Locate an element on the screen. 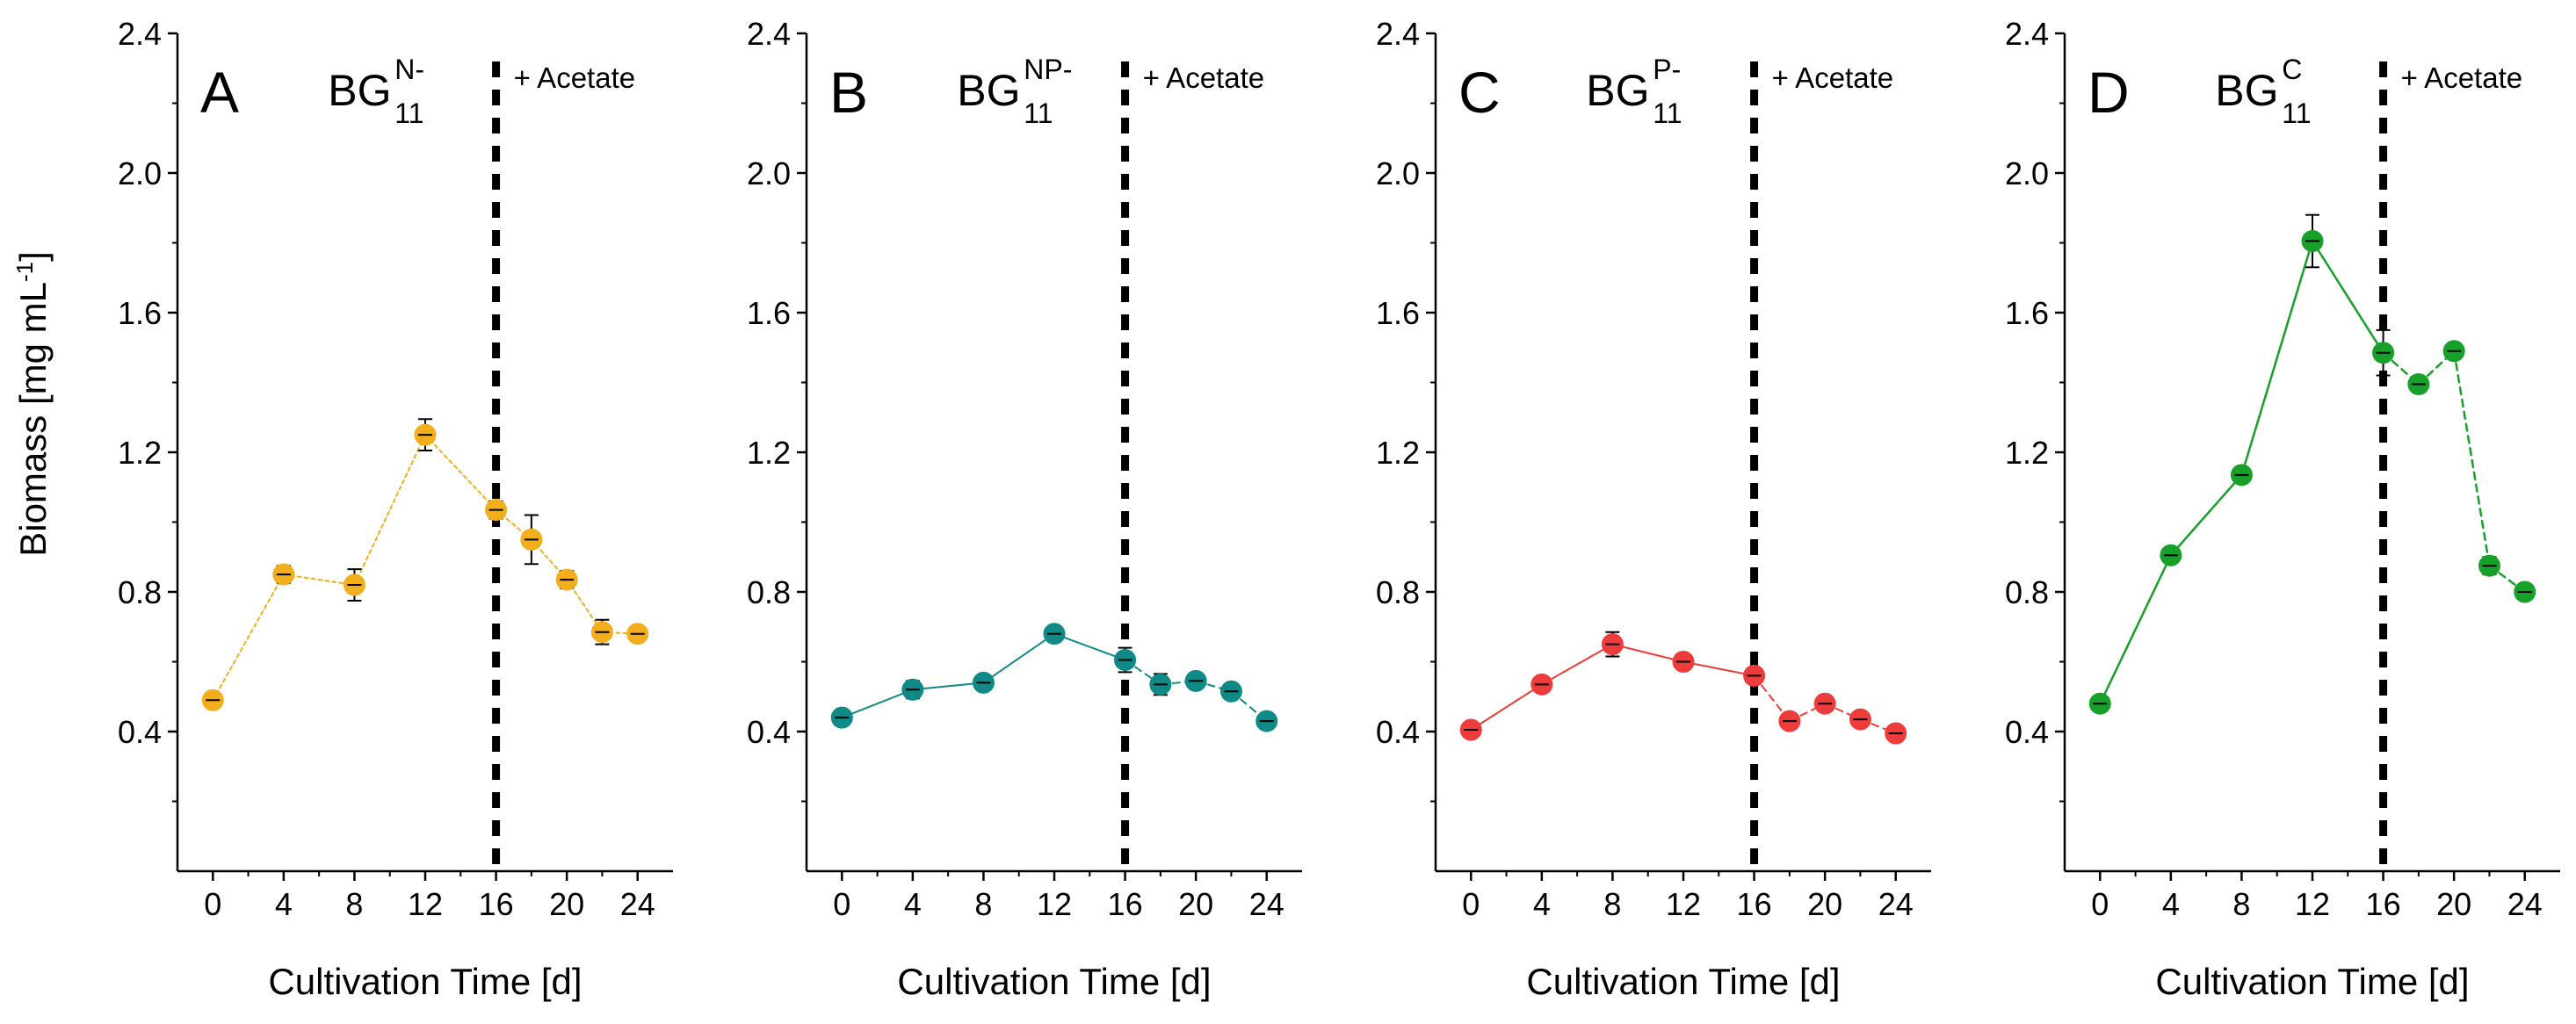 Image resolution: width=2576 pixels, height=1024 pixels. y-axis-label-end: ] is located at coordinates (33, 256).